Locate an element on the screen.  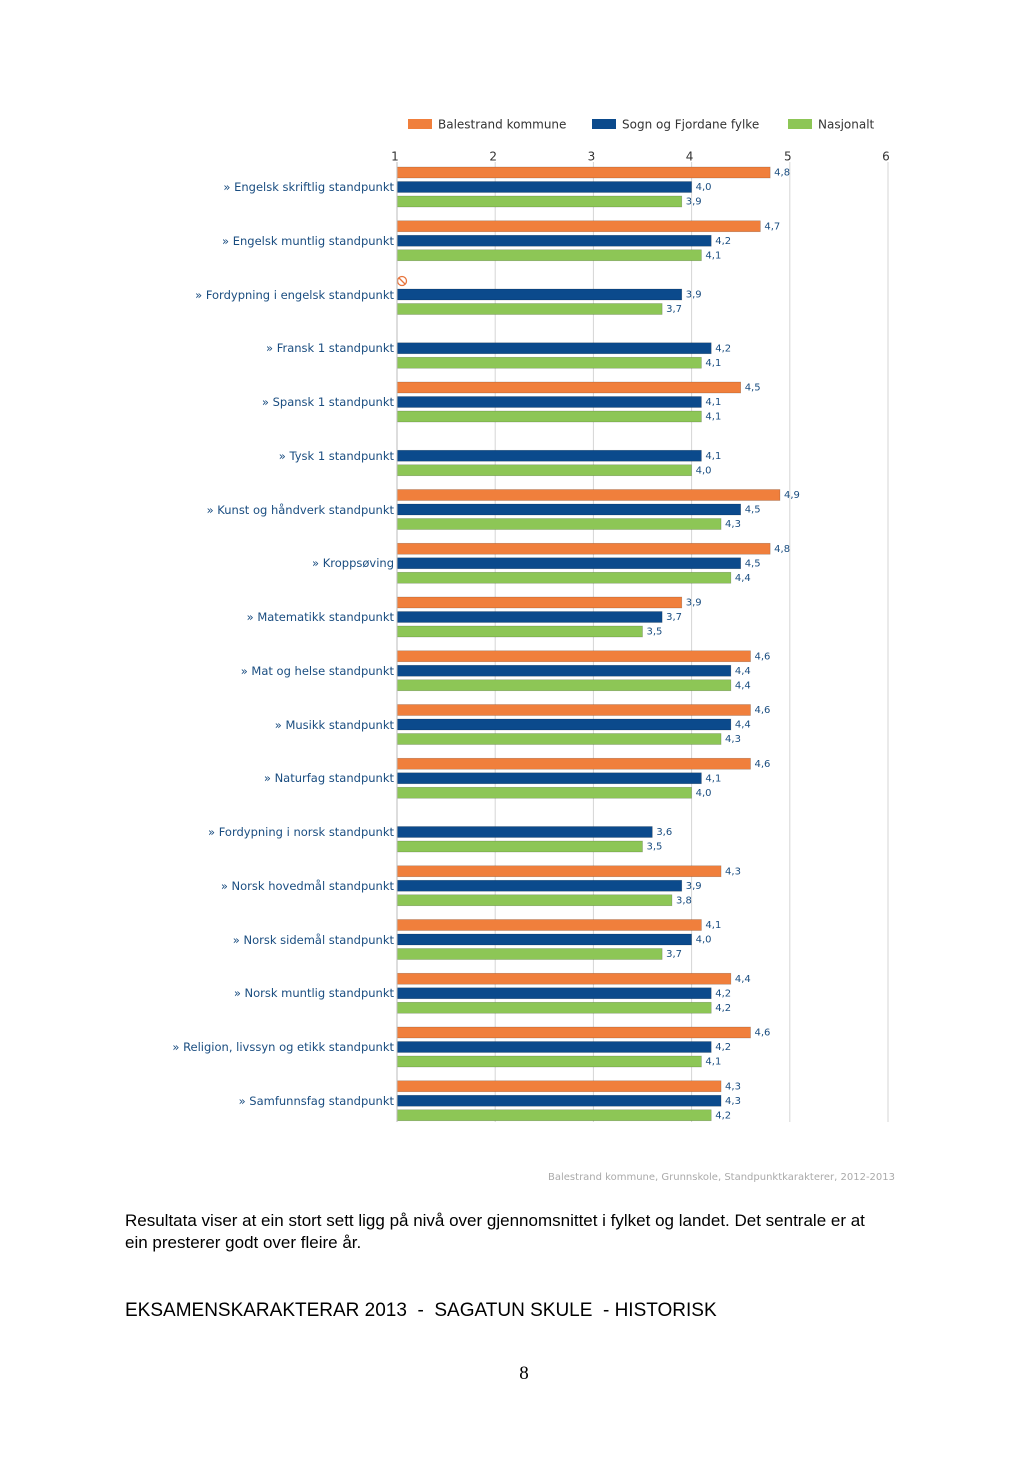
category-label-box: » Kroppsøving is located at coordinates (353, 563).